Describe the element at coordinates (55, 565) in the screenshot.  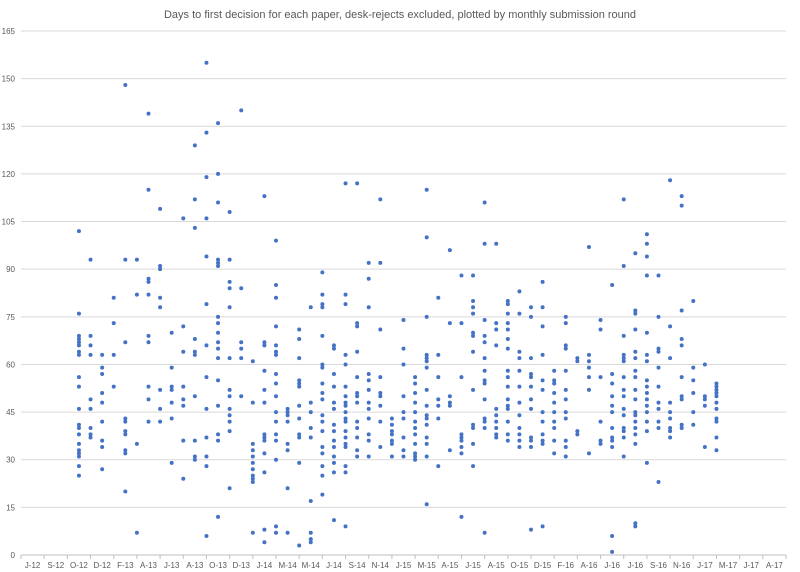
I see `x-tick-label: S-12` at that location.